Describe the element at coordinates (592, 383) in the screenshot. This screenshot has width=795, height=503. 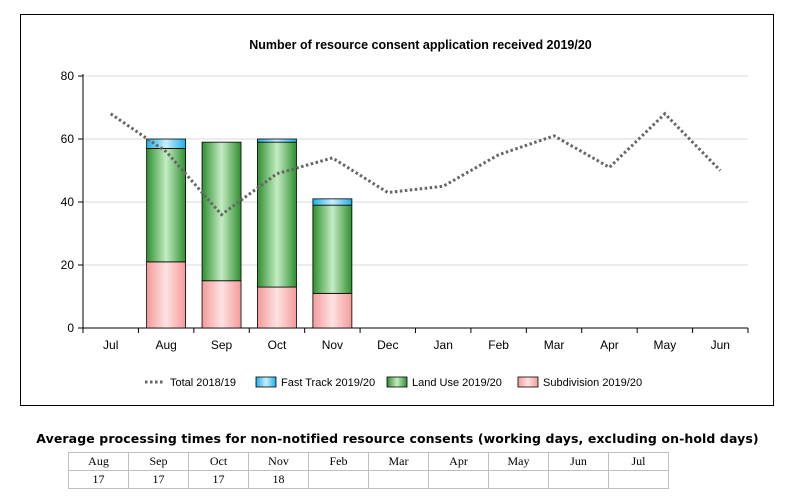
I see `legend-label: Subdivision 2019/20` at that location.